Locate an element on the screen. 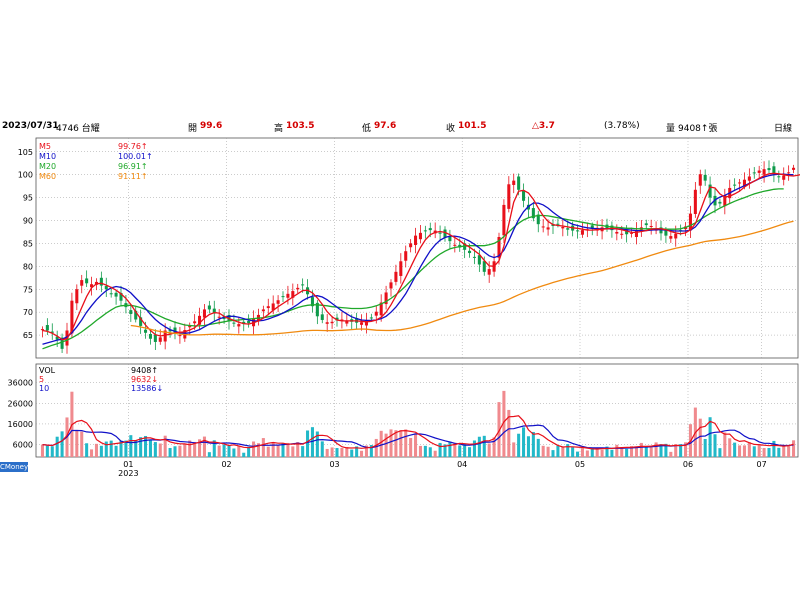  close-label: 收 is located at coordinates (451, 129).